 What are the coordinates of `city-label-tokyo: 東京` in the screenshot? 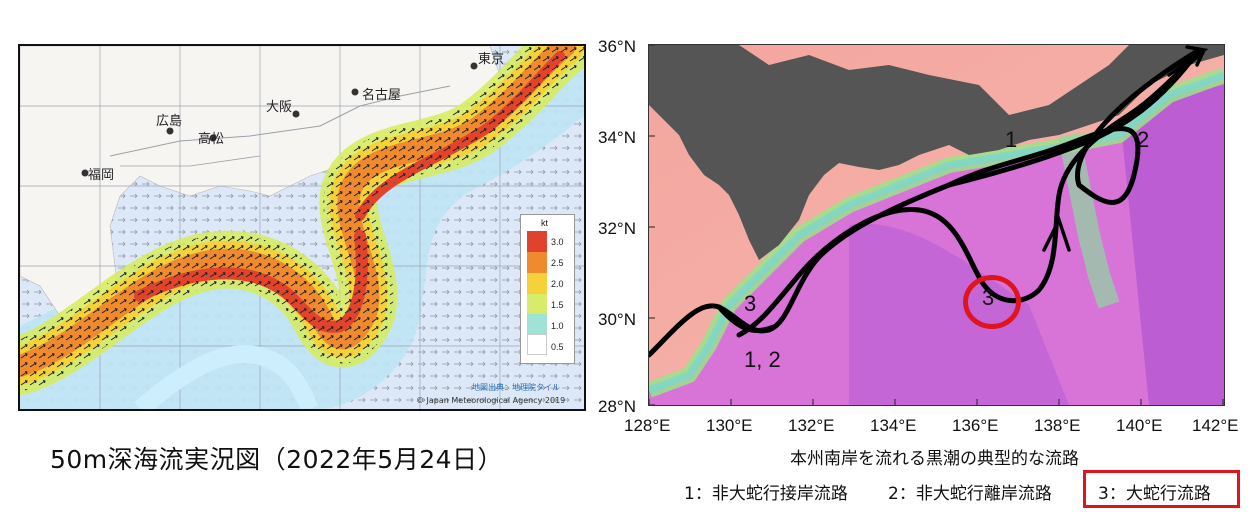 It's located at (491, 59).